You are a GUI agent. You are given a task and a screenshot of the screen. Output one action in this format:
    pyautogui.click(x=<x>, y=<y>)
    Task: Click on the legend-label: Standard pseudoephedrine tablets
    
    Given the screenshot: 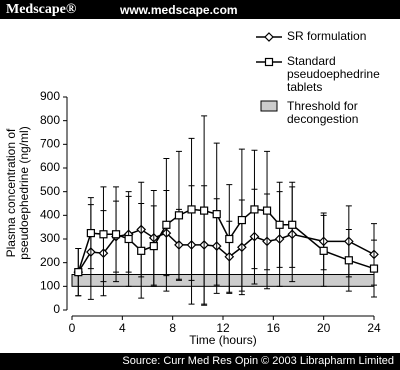 What is the action you would take?
    pyautogui.click(x=333, y=74)
    